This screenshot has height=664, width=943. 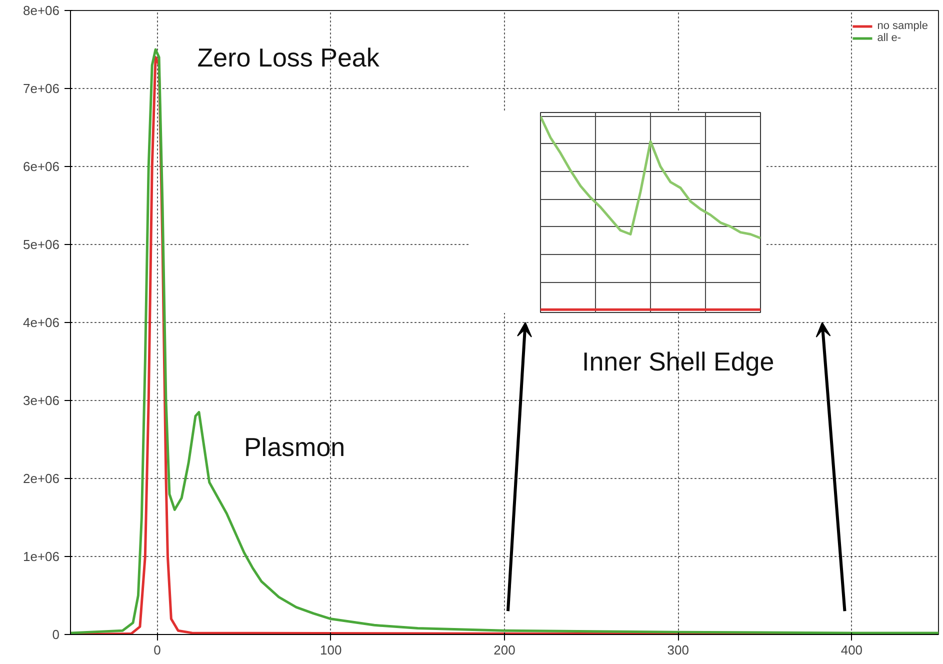 I want to click on y-tick-label: 3e+06, so click(x=41, y=400).